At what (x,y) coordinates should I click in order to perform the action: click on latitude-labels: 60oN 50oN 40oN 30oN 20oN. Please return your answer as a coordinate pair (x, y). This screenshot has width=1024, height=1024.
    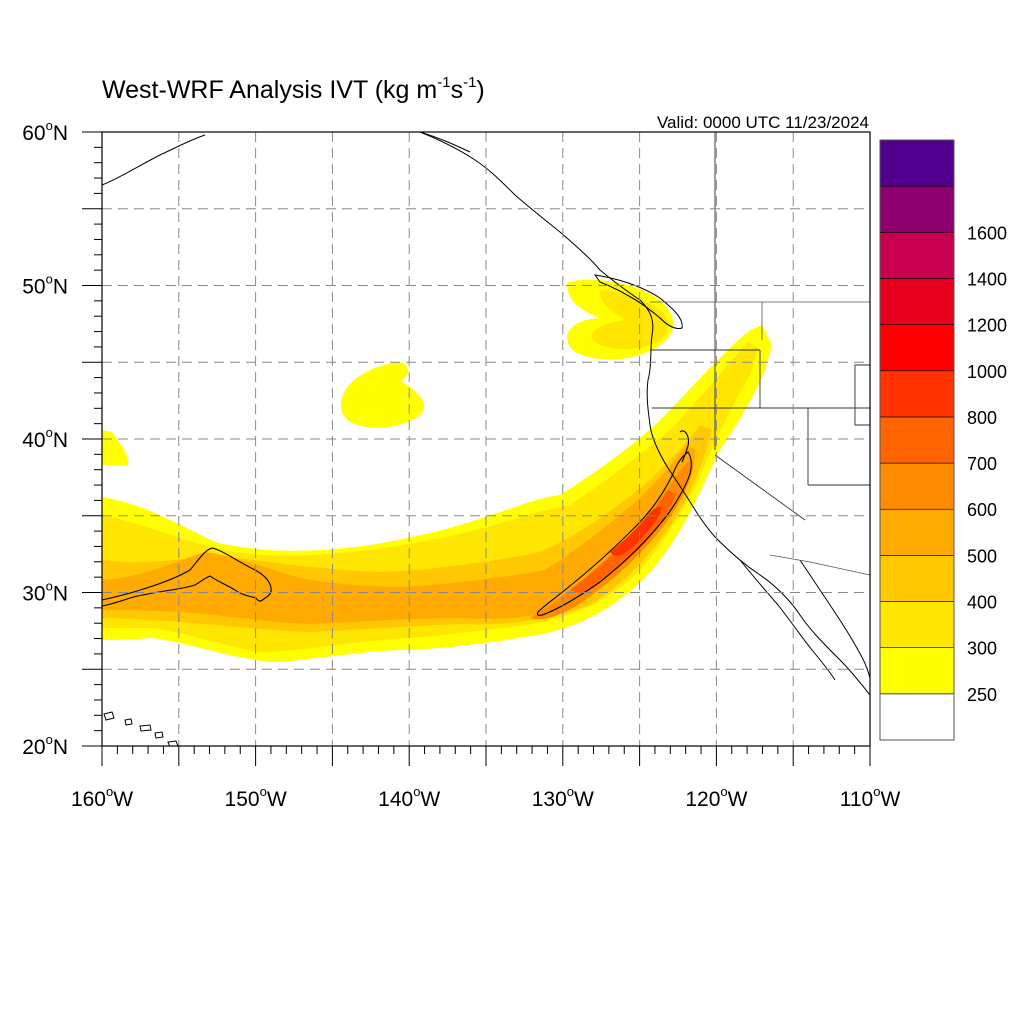
    Looking at the image, I should click on (45, 438).